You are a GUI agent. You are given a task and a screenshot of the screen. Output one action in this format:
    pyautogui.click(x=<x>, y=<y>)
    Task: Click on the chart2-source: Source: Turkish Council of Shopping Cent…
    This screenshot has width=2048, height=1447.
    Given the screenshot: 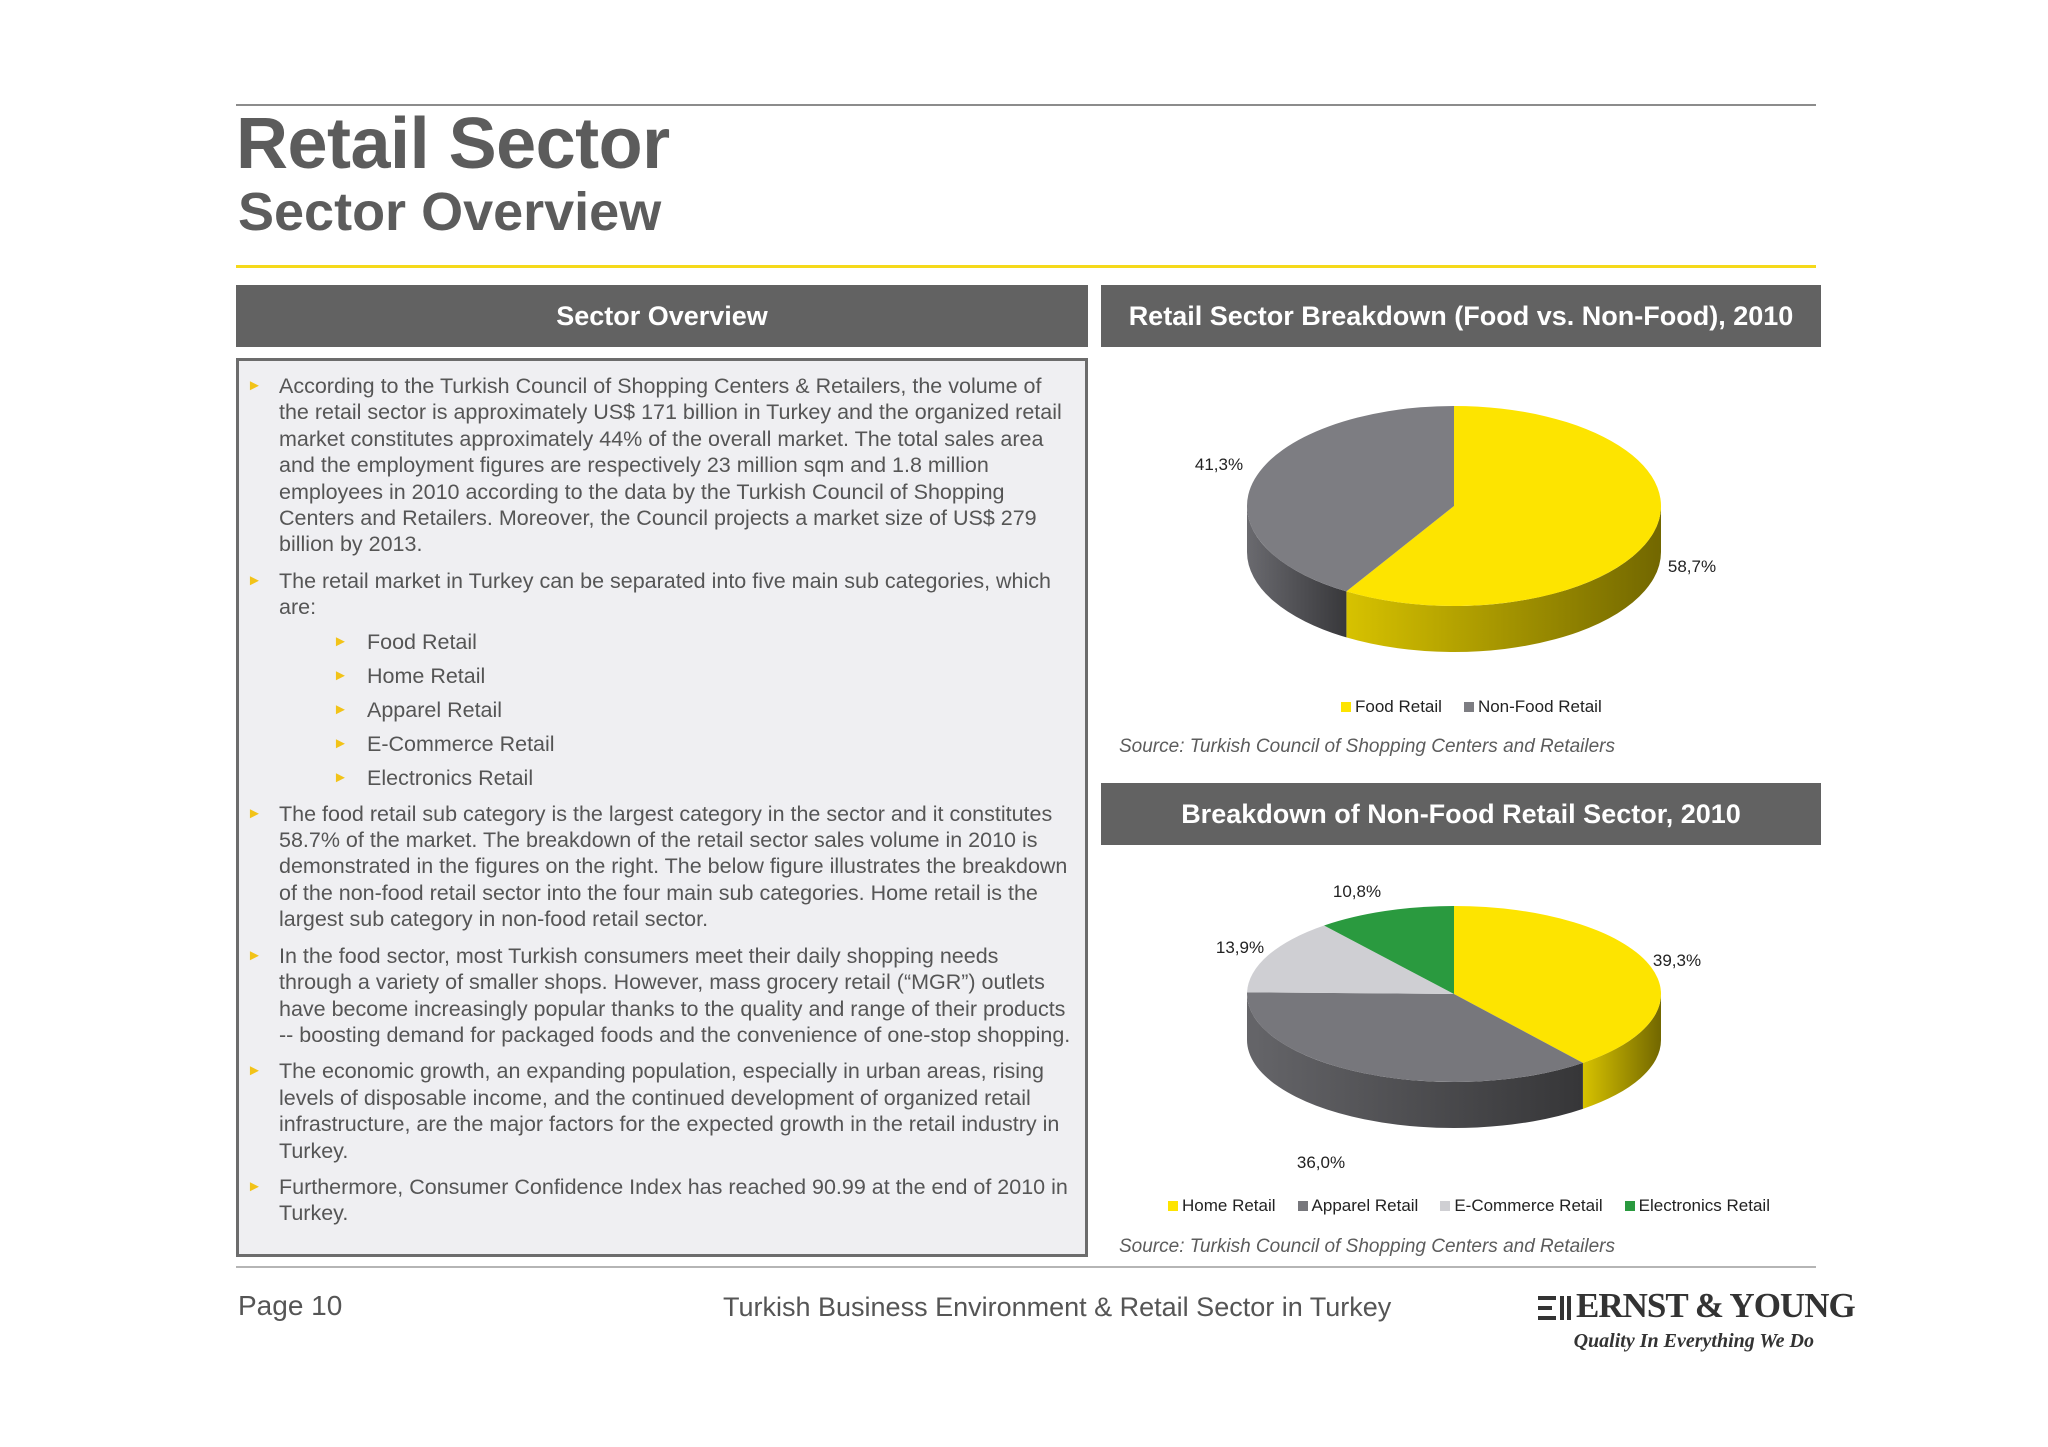 What is the action you would take?
    pyautogui.click(x=1367, y=1246)
    